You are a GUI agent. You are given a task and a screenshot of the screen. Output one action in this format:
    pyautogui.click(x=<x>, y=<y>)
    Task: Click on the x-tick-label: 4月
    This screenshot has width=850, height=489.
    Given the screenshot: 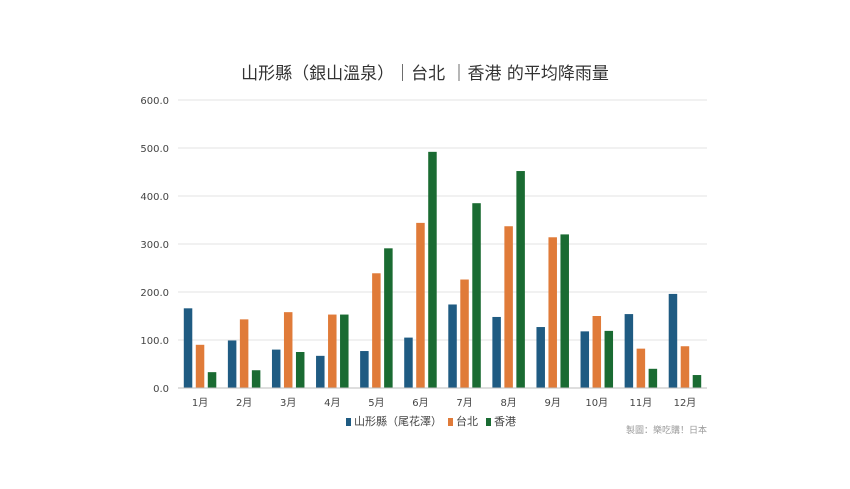 What is the action you would take?
    pyautogui.click(x=332, y=403)
    